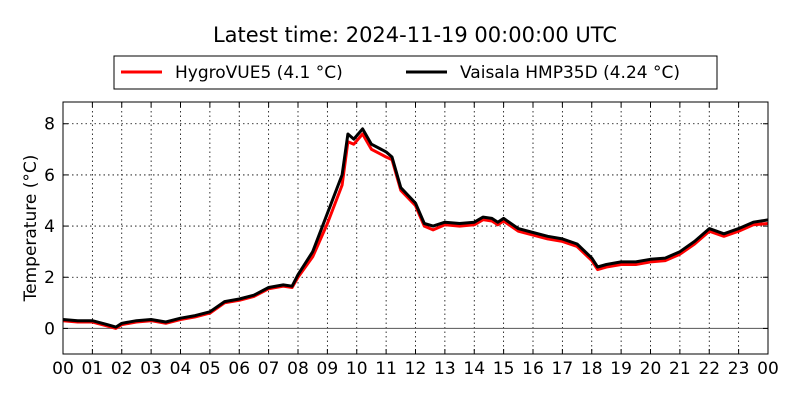  Describe the element at coordinates (49, 125) in the screenshot. I see `y-tick-label: 8` at that location.